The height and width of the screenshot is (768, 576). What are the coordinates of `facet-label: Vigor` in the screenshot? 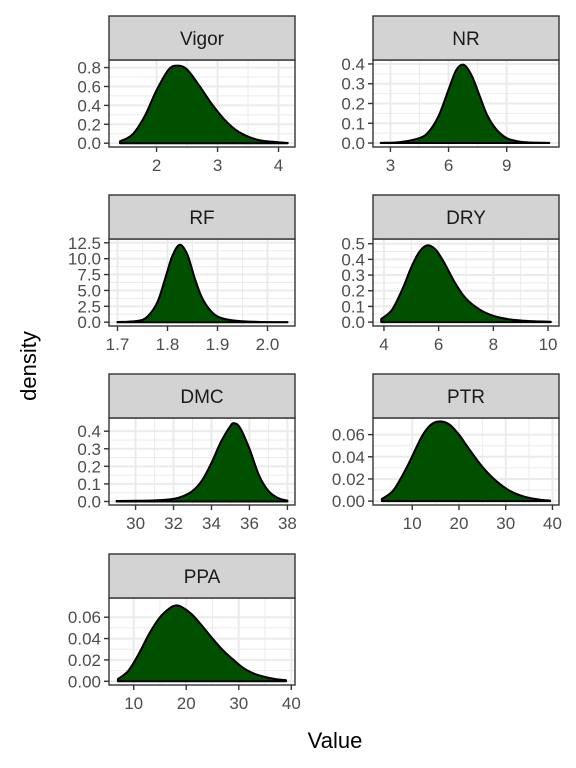 It's located at (202, 39).